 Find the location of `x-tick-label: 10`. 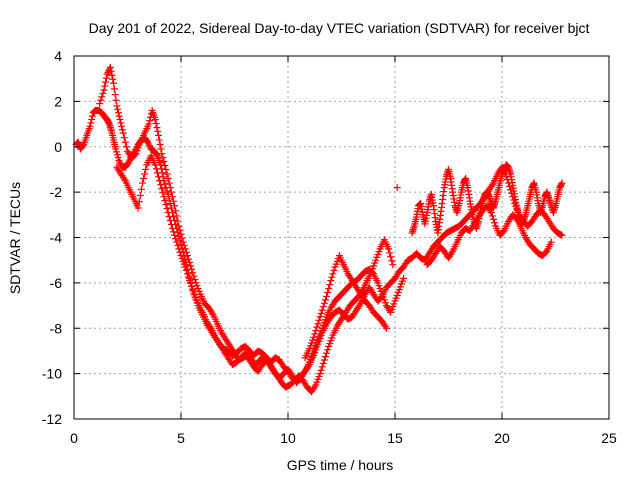

x-tick-label: 10 is located at coordinates (288, 438).